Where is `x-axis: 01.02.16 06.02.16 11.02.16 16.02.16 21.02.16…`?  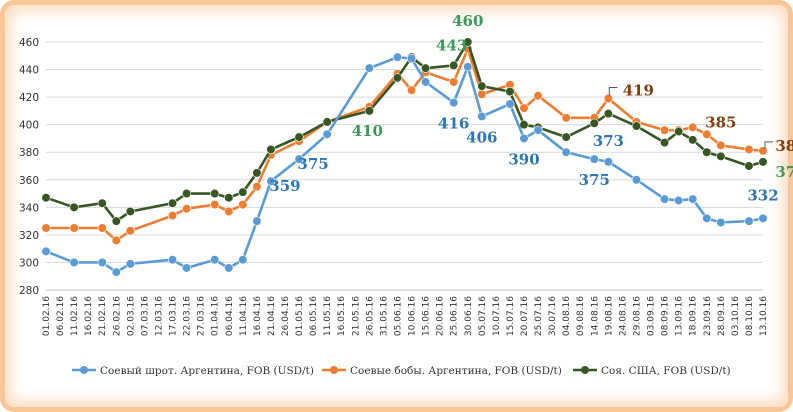 x-axis: 01.02.16 06.02.16 11.02.16 16.02.16 21.02.16… is located at coordinates (405, 312).